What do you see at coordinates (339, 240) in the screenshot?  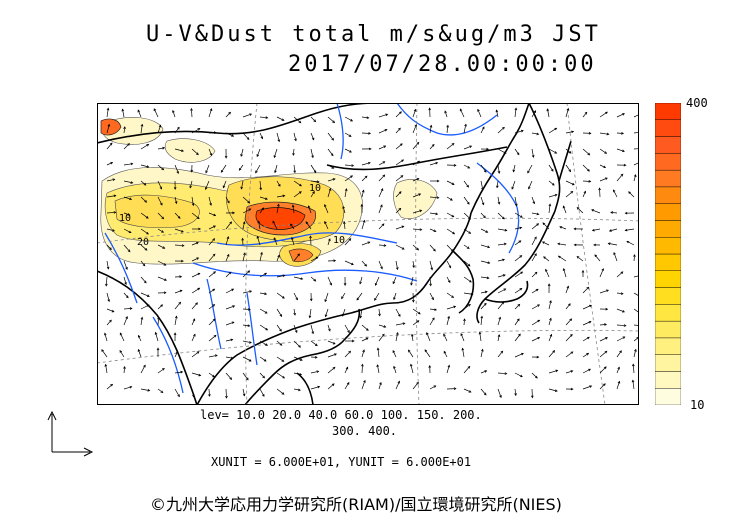 I see `contour-label: 10` at bounding box center [339, 240].